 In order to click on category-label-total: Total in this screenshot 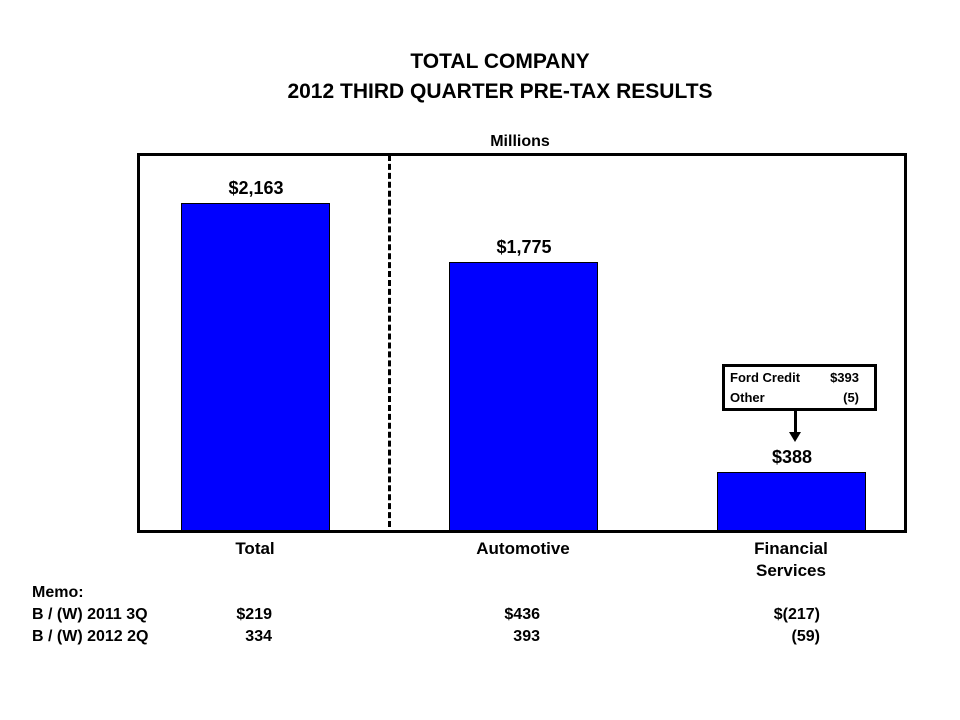, I will do `click(255, 548)`.